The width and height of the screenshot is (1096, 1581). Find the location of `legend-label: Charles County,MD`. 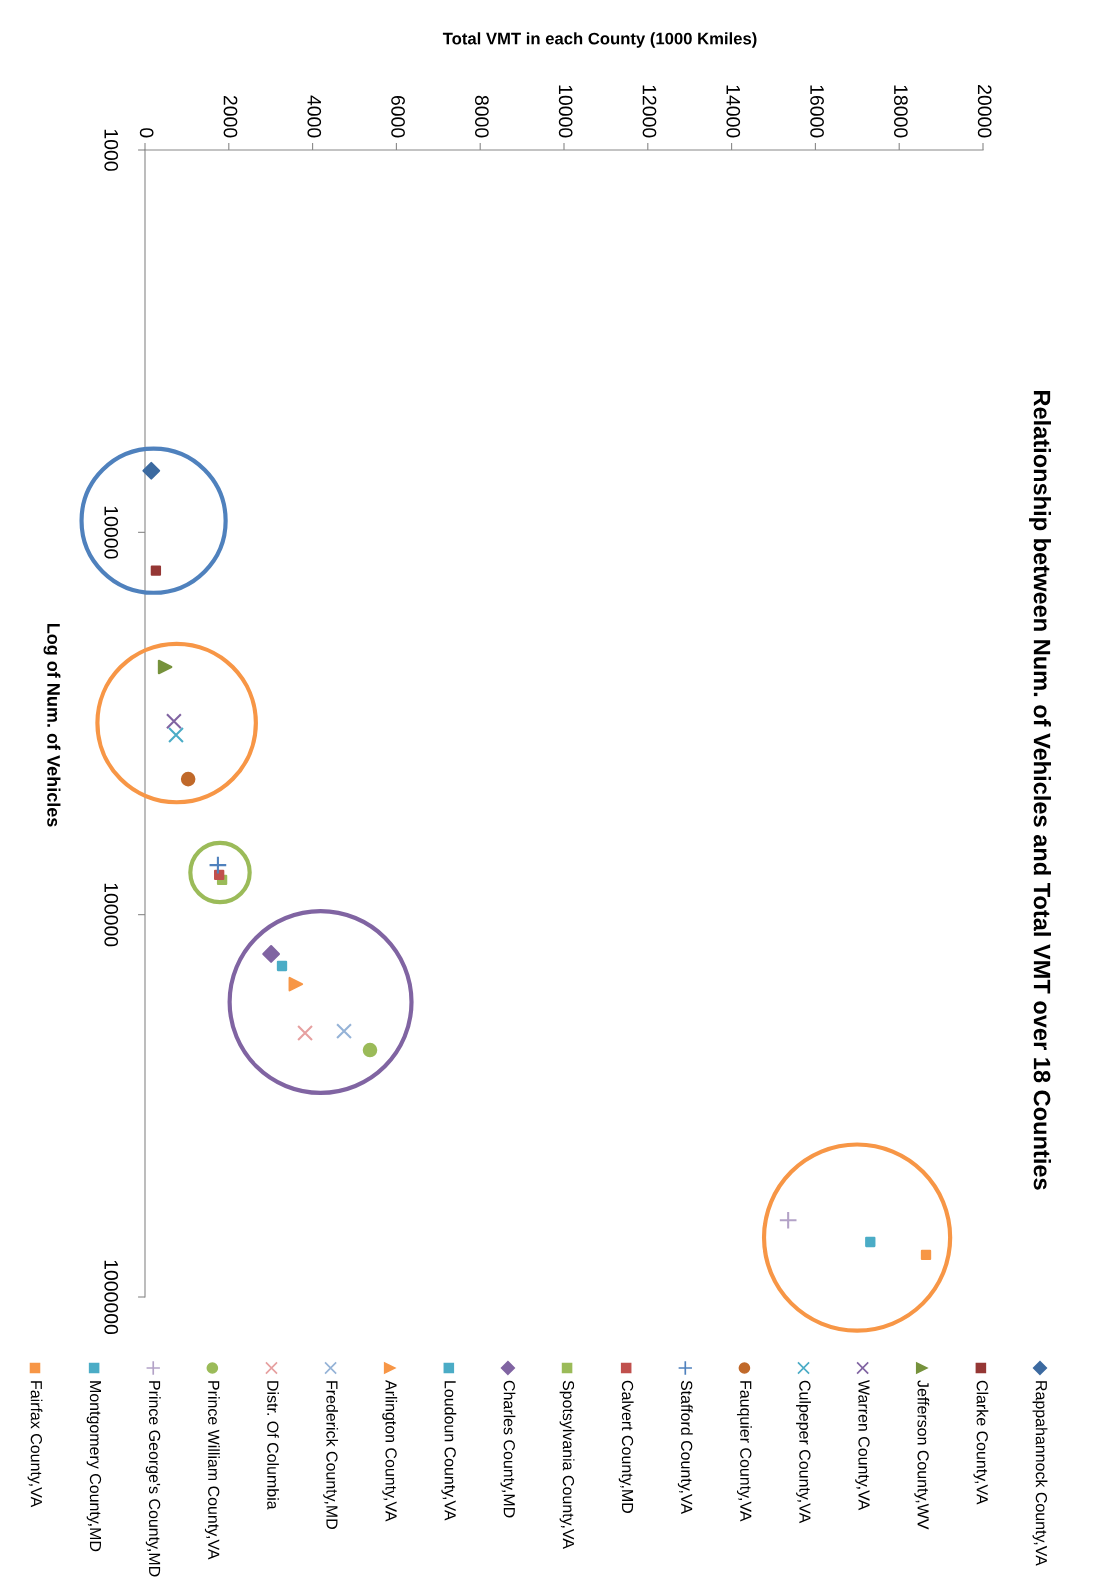

legend-label: Charles County,MD is located at coordinates (508, 1449).